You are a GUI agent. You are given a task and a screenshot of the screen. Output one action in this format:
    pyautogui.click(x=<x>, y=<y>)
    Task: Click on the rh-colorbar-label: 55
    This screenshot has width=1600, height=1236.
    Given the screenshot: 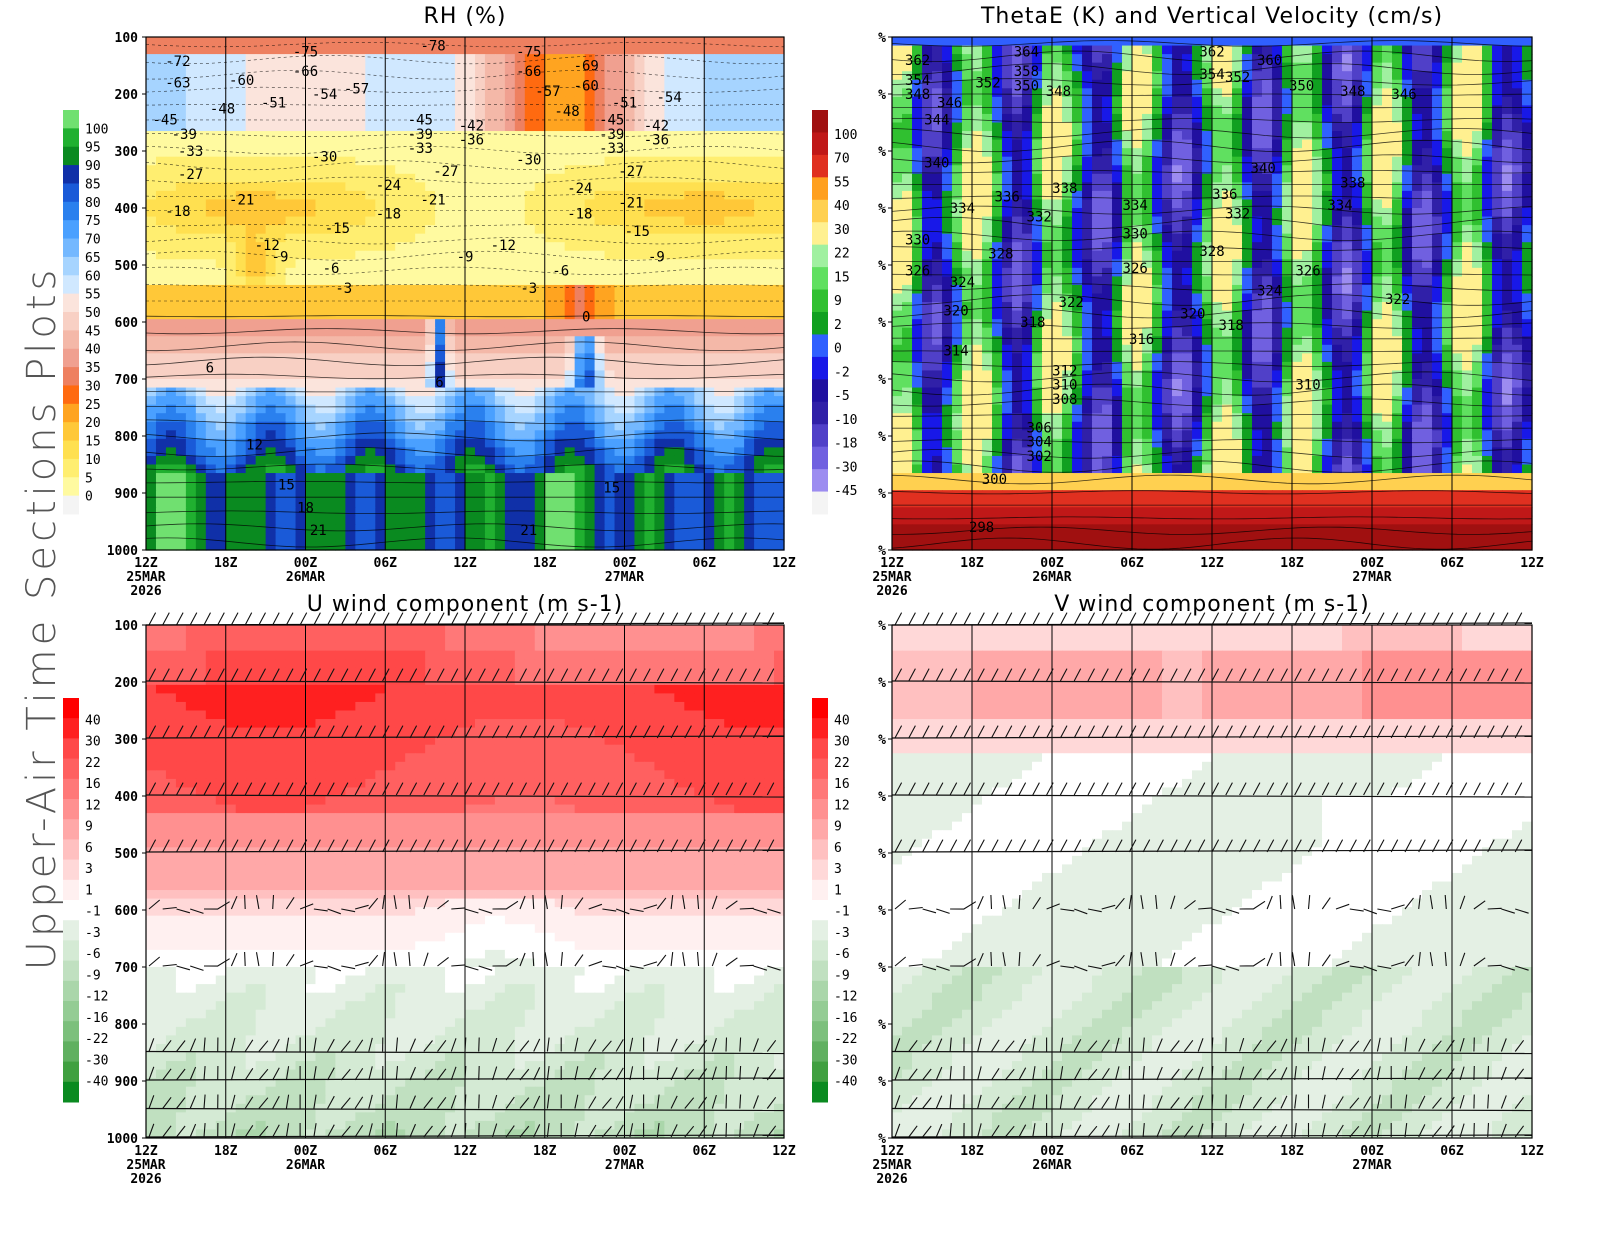 What is the action you would take?
    pyautogui.click(x=93, y=295)
    